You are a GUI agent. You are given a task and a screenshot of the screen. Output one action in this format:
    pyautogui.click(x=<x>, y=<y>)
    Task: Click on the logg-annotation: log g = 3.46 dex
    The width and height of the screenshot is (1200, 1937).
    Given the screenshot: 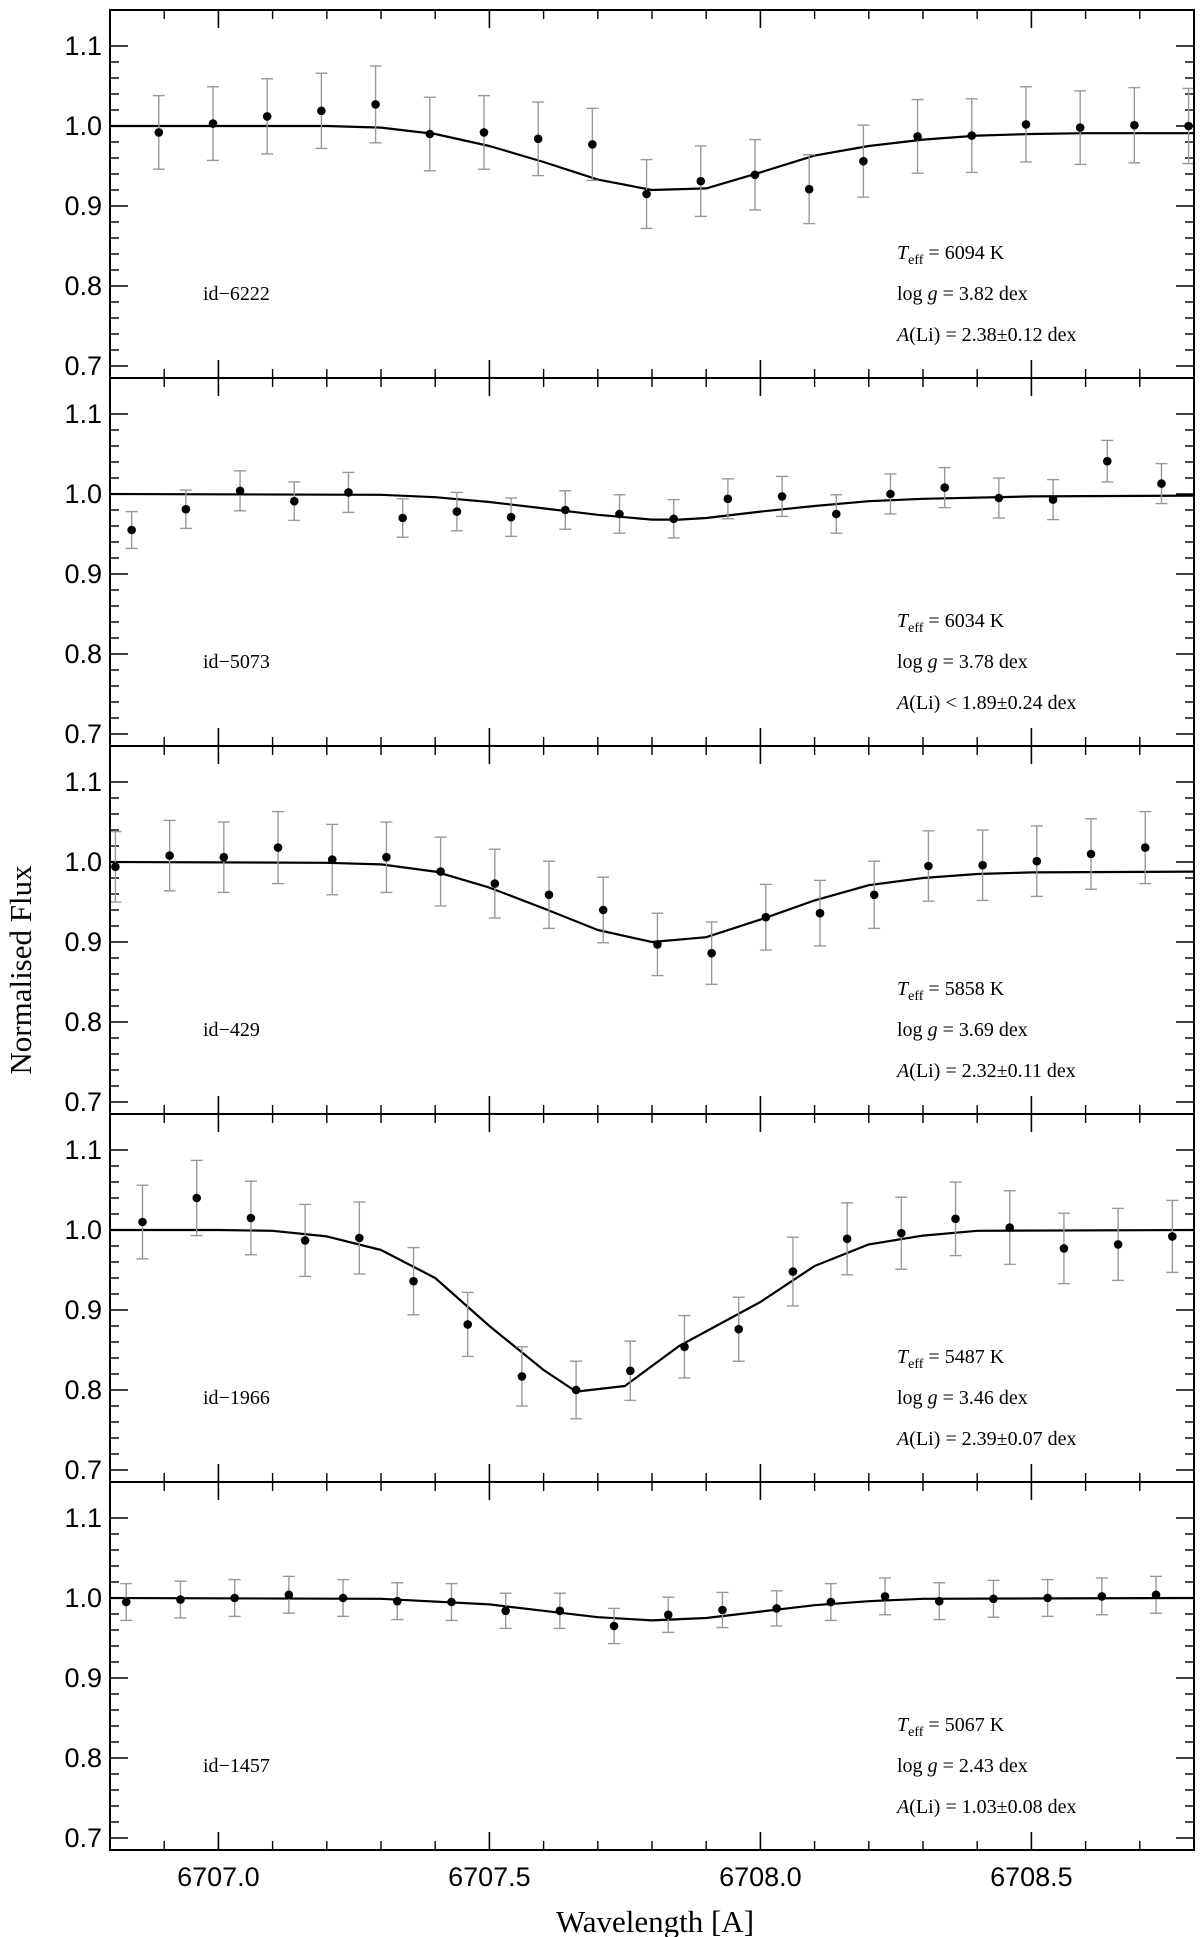 What is the action you would take?
    pyautogui.click(x=962, y=1398)
    